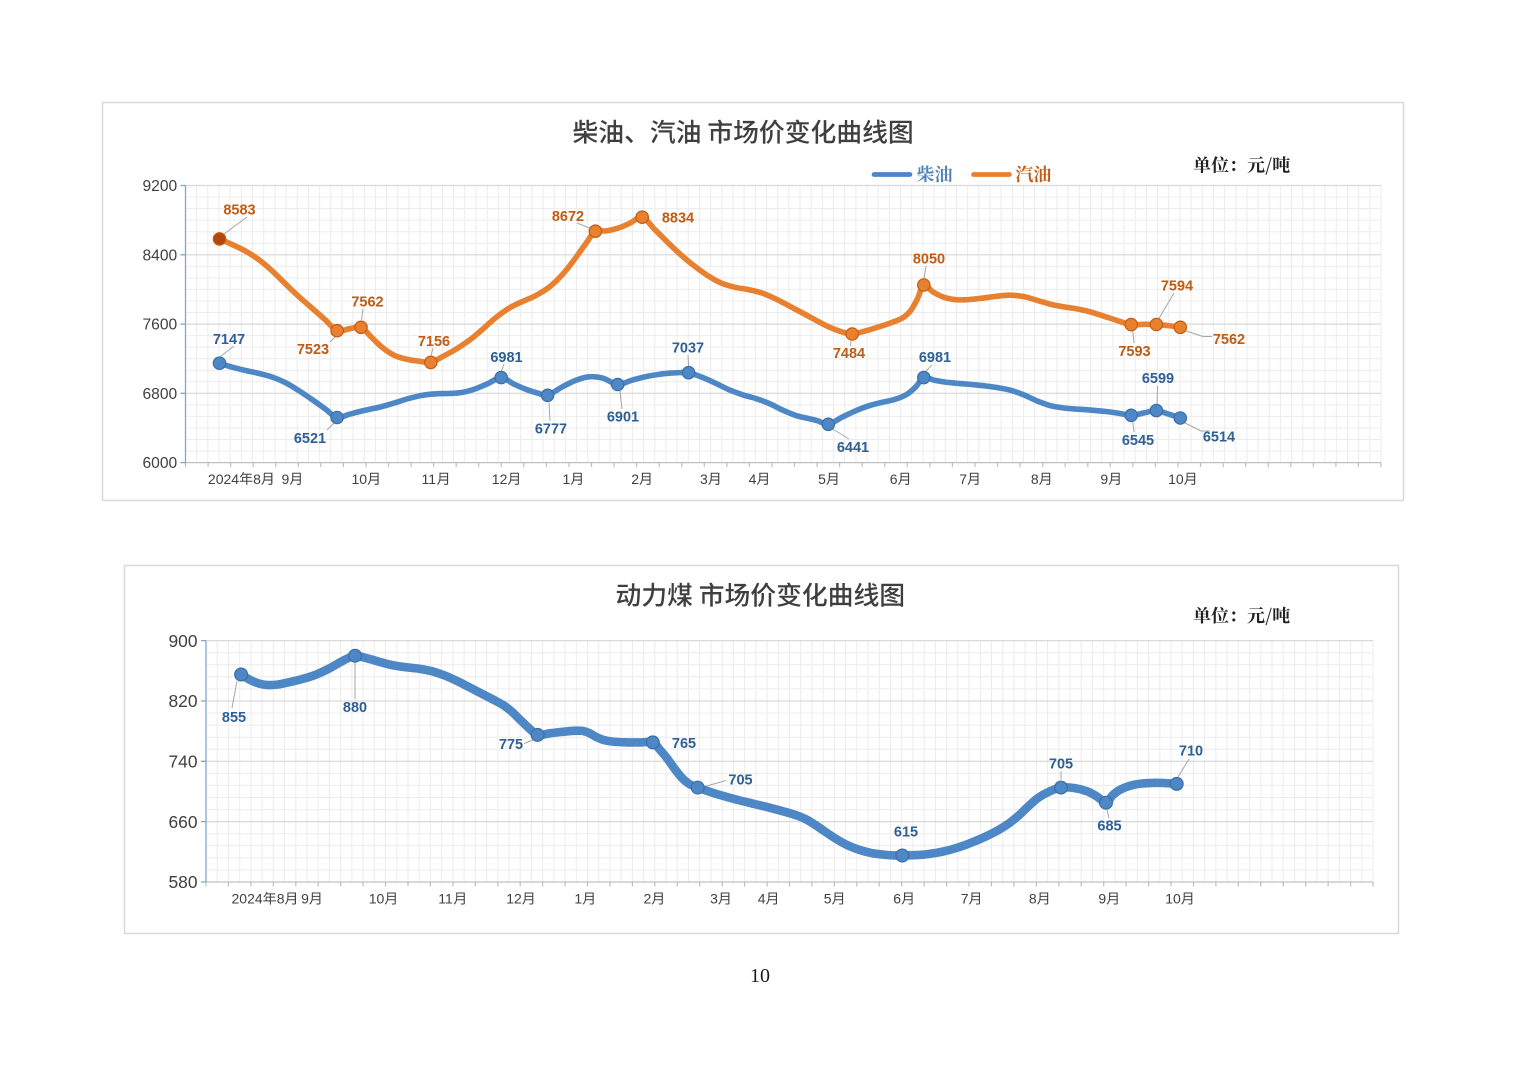 Image resolution: width=1520 pixels, height=1074 pixels. Describe the element at coordinates (568, 217) in the screenshot. I see `svg-text: 8672` at that location.